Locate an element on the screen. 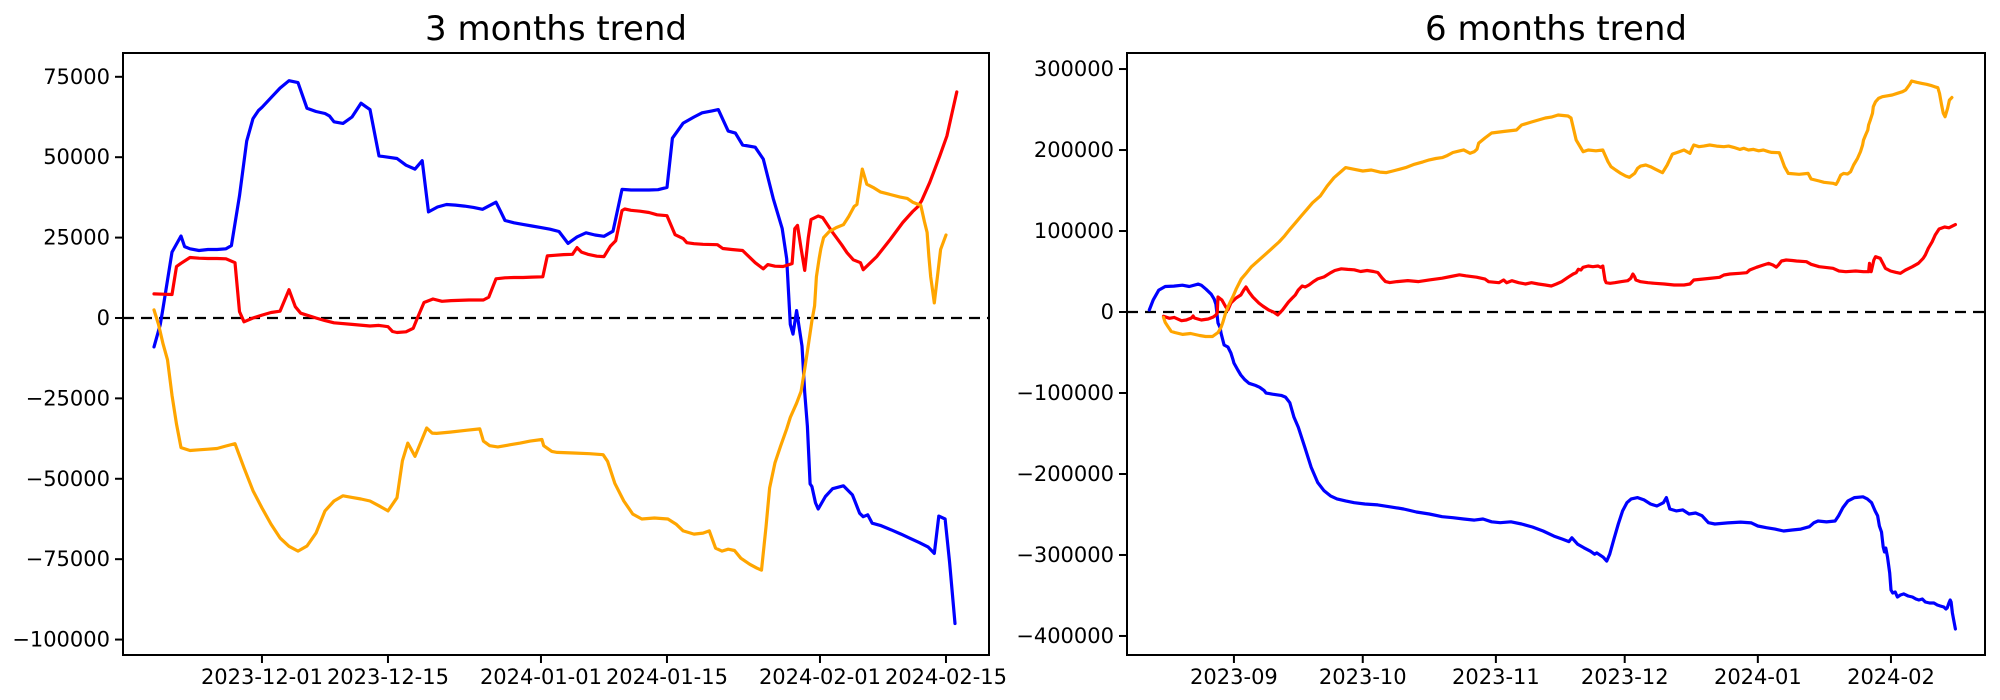 The width and height of the screenshot is (2000, 700). x-tick-label: 2024-01 is located at coordinates (1758, 677).